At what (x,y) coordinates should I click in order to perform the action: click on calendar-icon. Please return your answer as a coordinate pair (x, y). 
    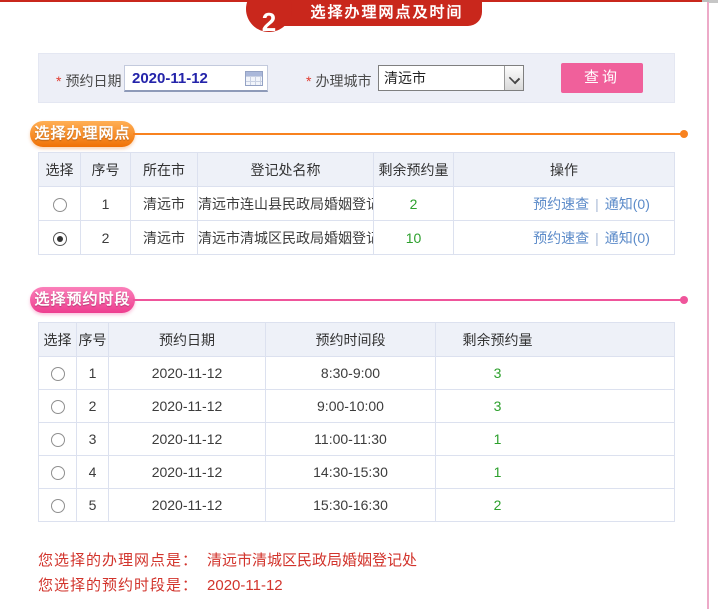
    Looking at the image, I should click on (254, 78).